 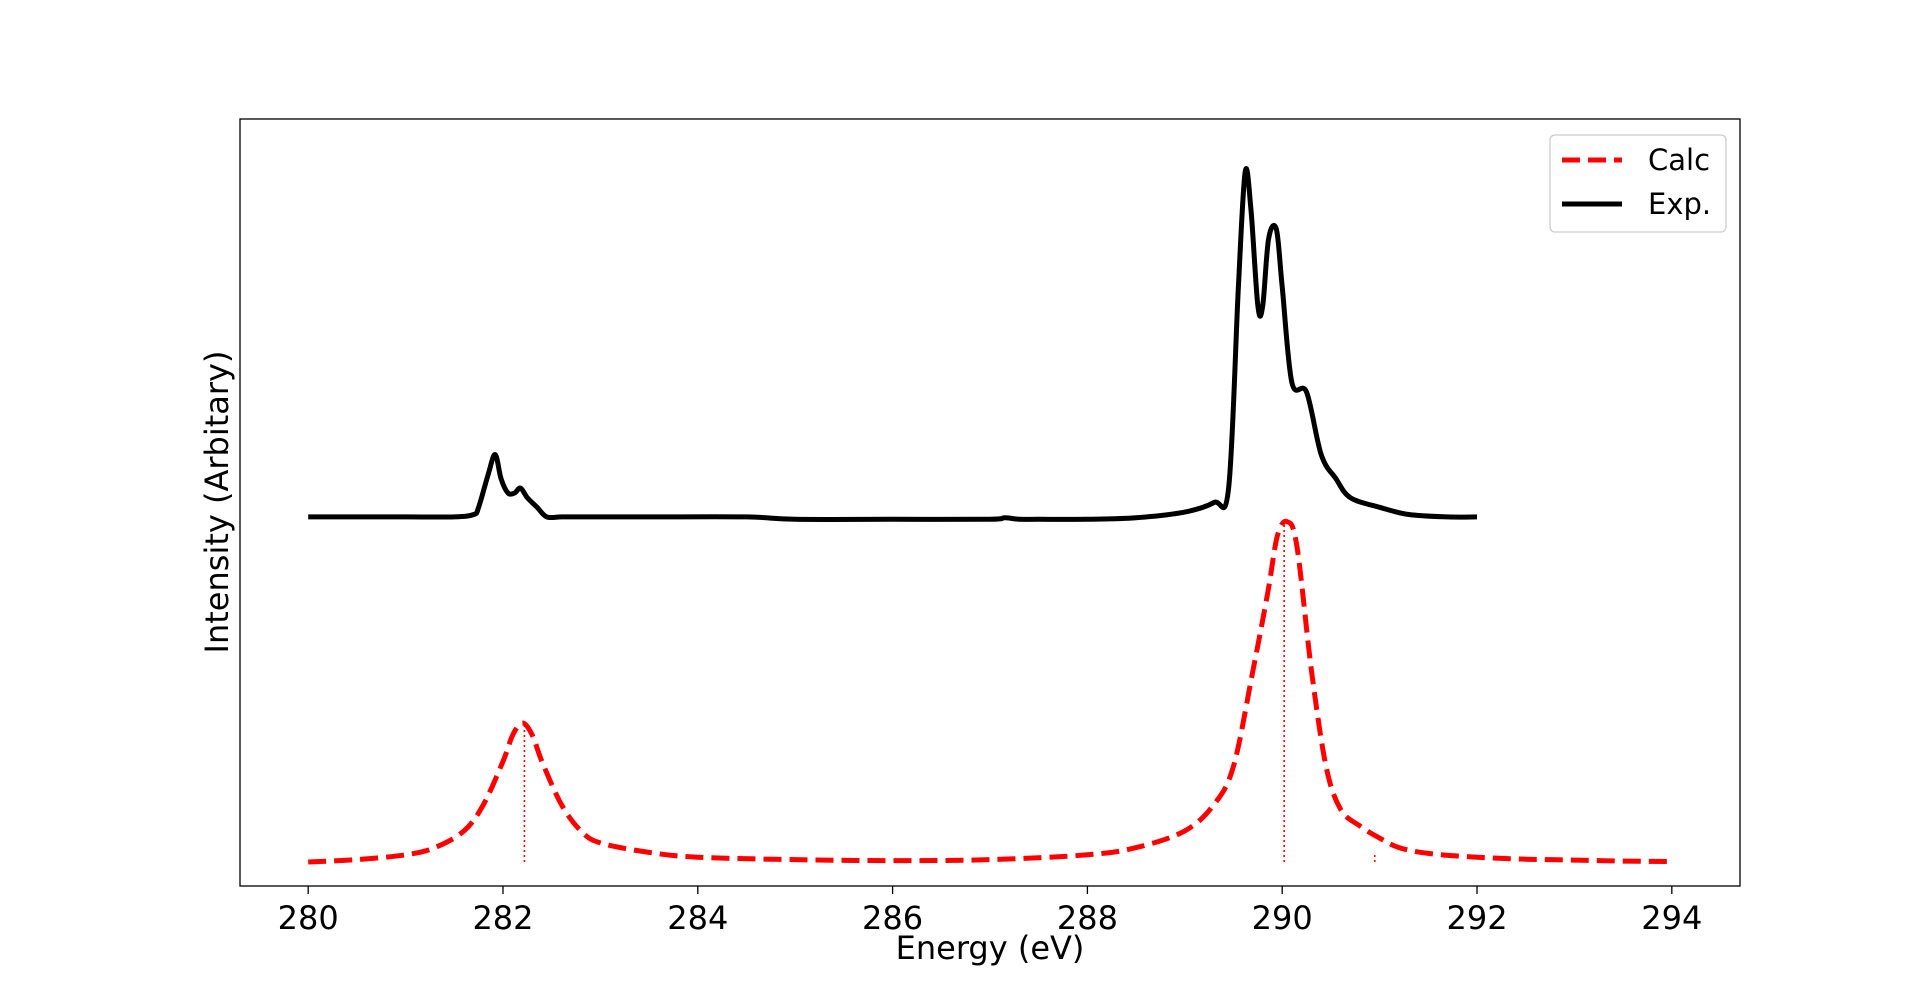 What do you see at coordinates (990, 948) in the screenshot?
I see `x-axis-label: Energy (eV)` at bounding box center [990, 948].